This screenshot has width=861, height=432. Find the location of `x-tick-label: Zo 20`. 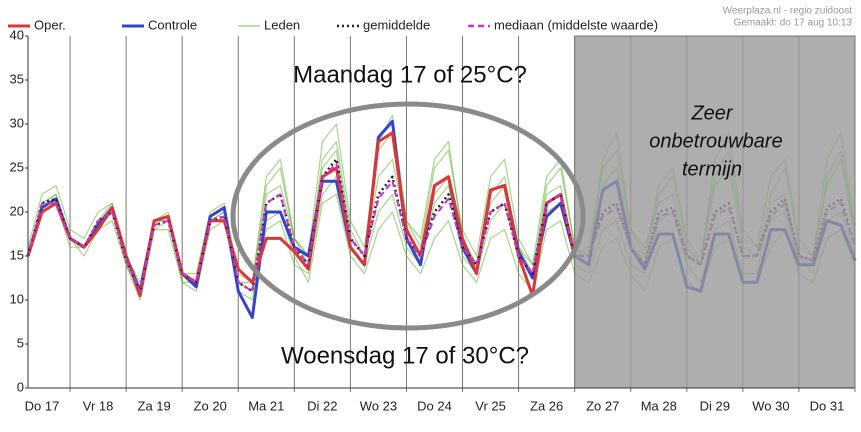

x-tick-label: Zo 20 is located at coordinates (210, 405).